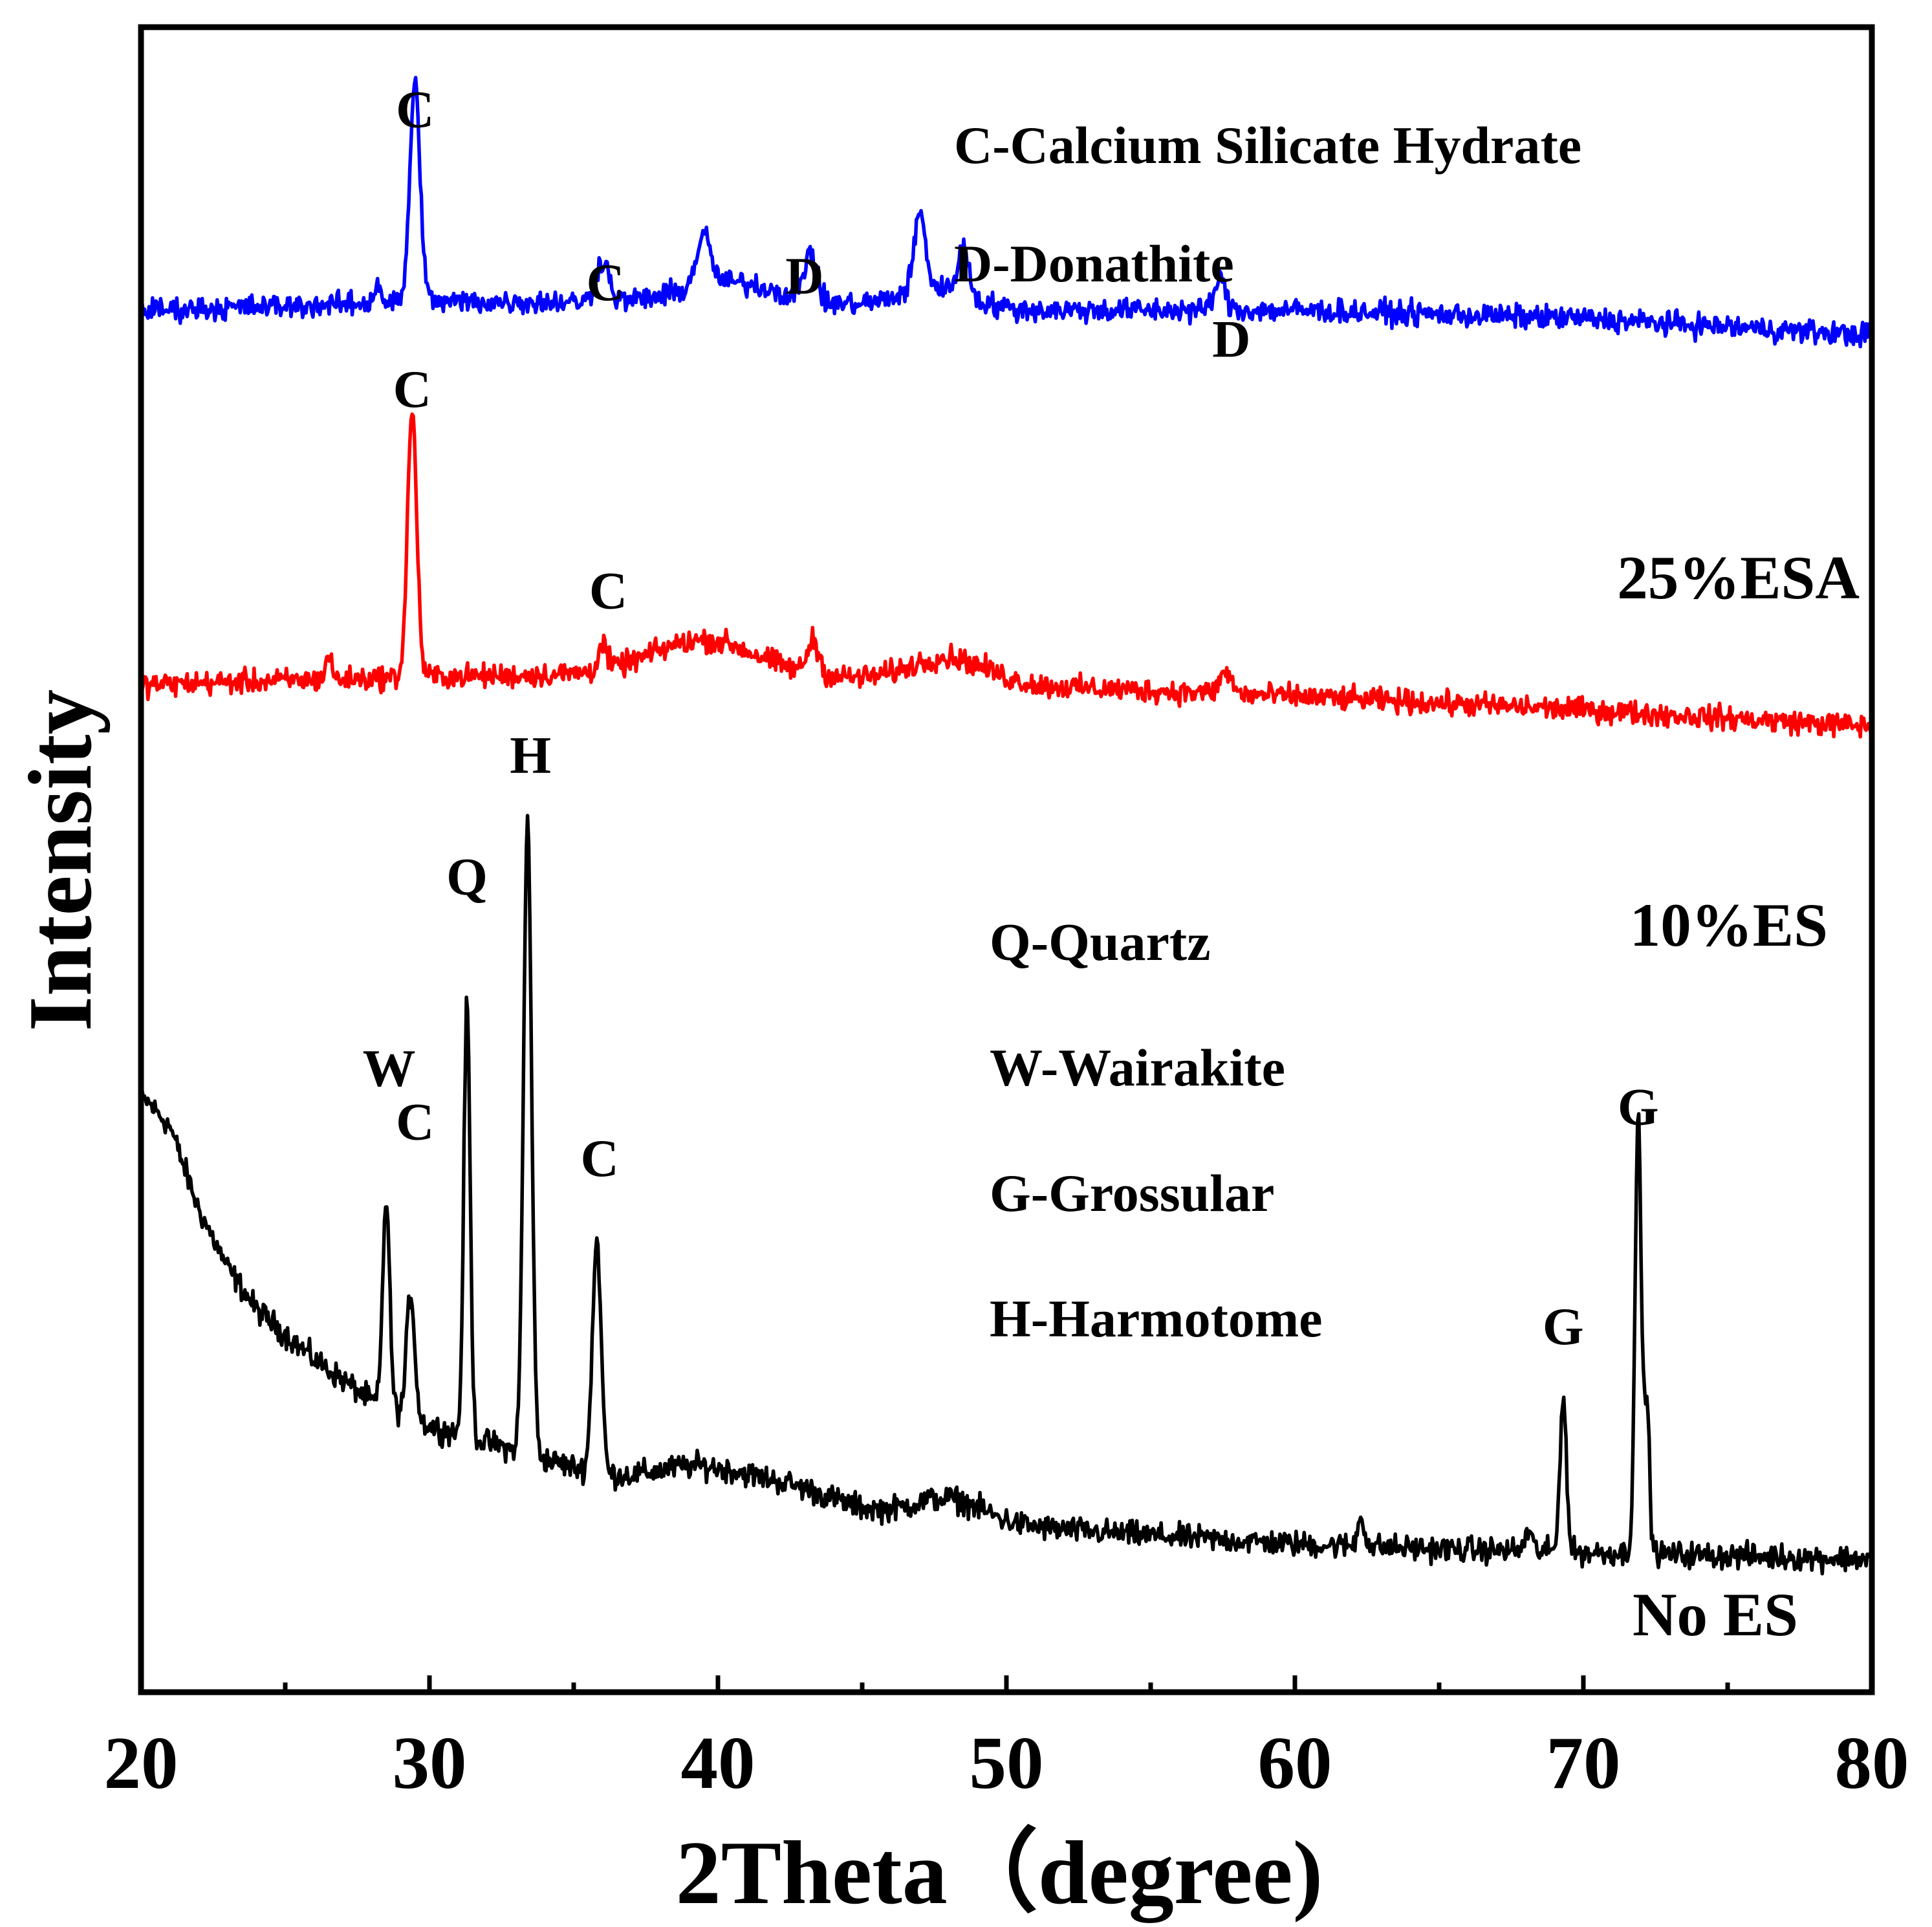 The height and width of the screenshot is (1927, 1932). What do you see at coordinates (1132, 1193) in the screenshot?
I see `legend-lower-line-3: G-Grossular` at bounding box center [1132, 1193].